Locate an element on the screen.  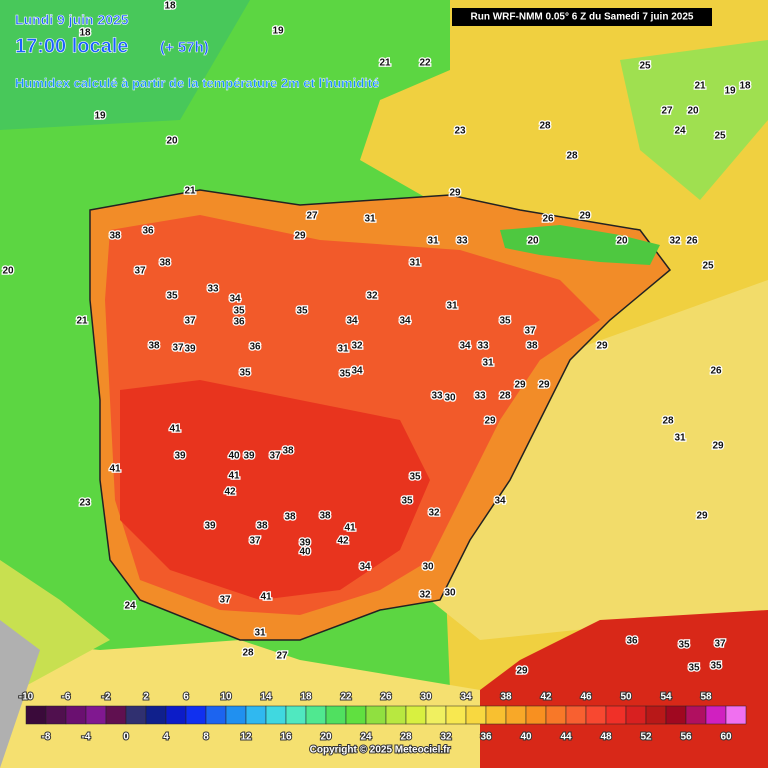
legend-label: 22 is located at coordinates (346, 697).